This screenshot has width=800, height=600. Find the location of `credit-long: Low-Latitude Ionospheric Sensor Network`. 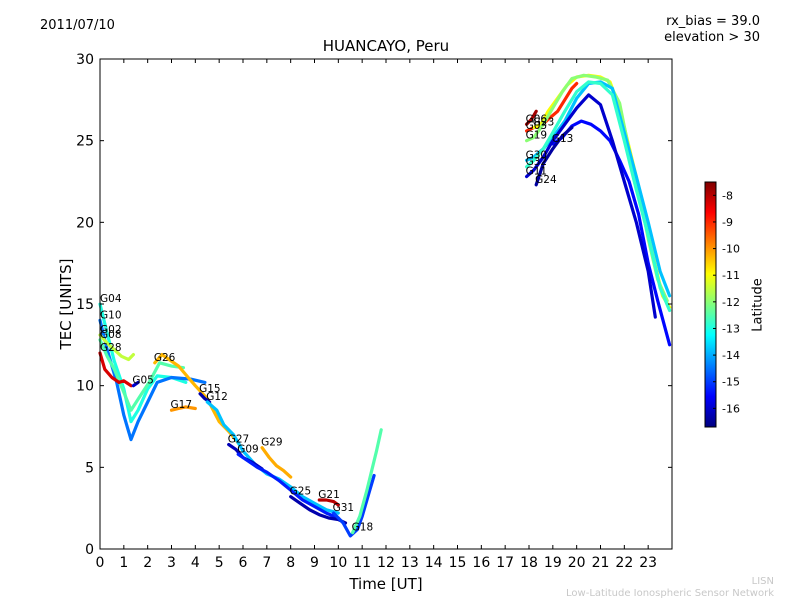

credit-long: Low-Latitude Ionospheric Sensor Network is located at coordinates (670, 593).